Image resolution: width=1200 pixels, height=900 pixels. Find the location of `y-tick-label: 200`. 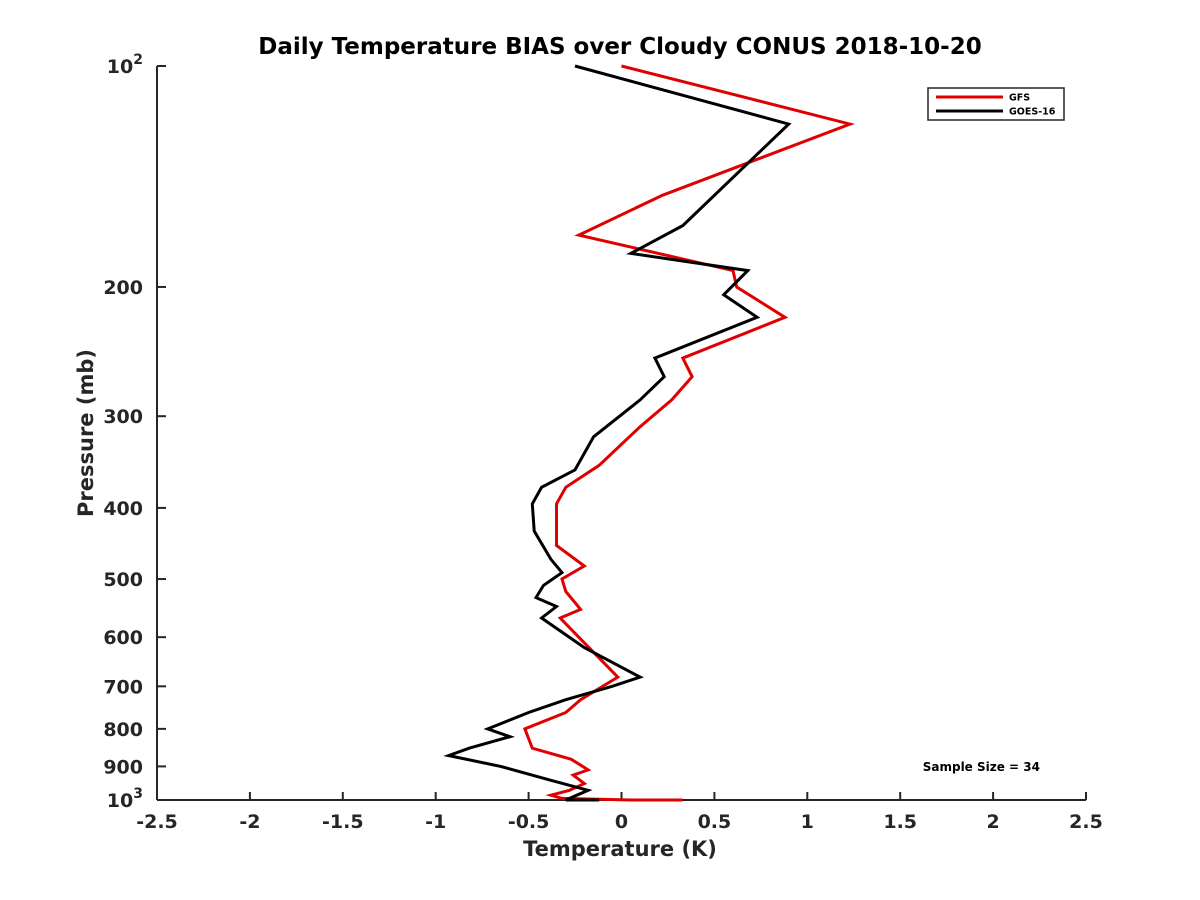

y-tick-label: 200 is located at coordinates (123, 288).